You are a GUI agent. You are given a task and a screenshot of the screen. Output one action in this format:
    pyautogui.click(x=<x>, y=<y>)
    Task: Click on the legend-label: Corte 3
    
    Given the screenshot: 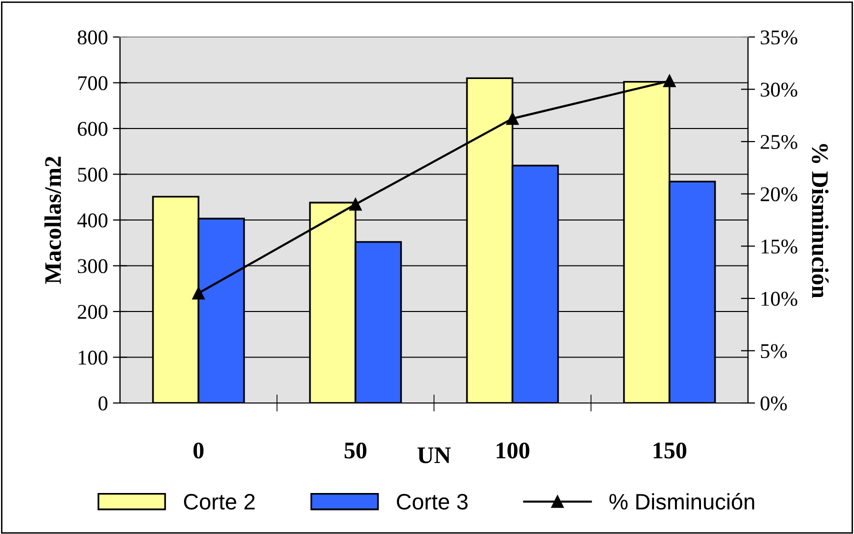 What is the action you would take?
    pyautogui.click(x=432, y=502)
    